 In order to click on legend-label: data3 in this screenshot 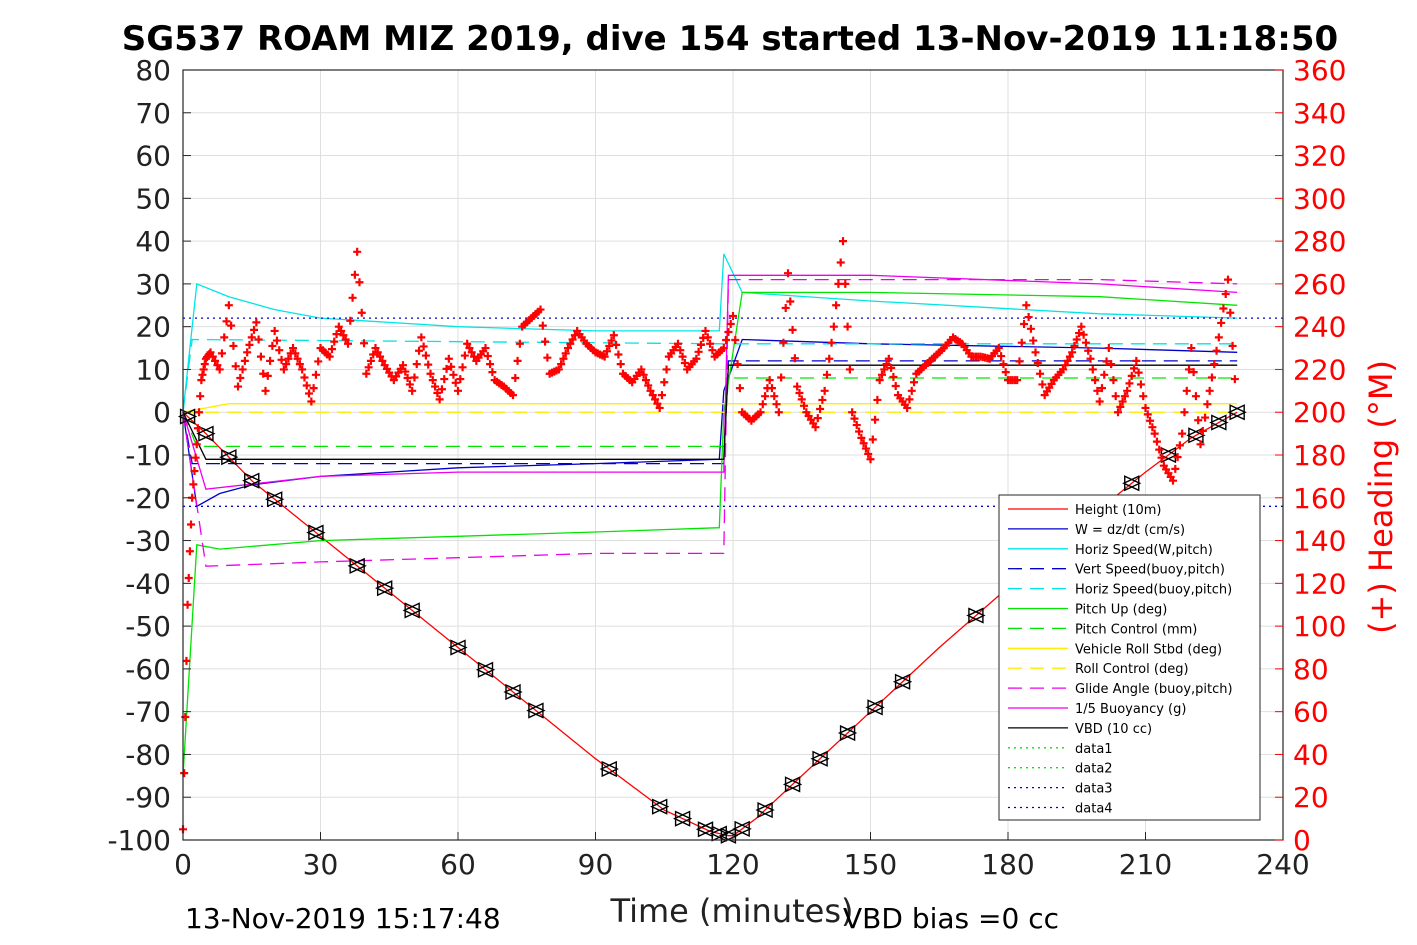, I will do `click(1094, 789)`.